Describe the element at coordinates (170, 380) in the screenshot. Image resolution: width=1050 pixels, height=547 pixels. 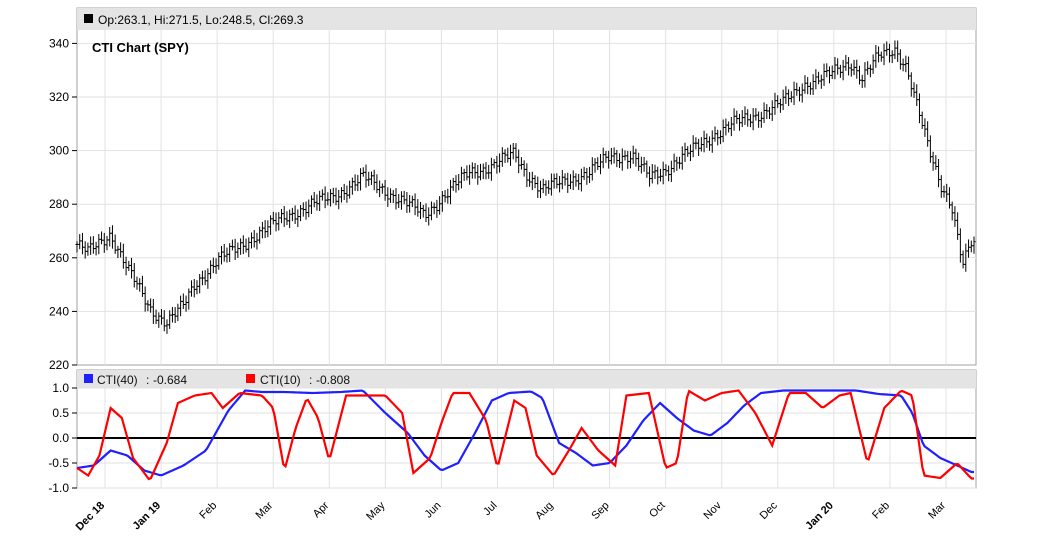
I see `cti40-legend-value: -0.684` at that location.